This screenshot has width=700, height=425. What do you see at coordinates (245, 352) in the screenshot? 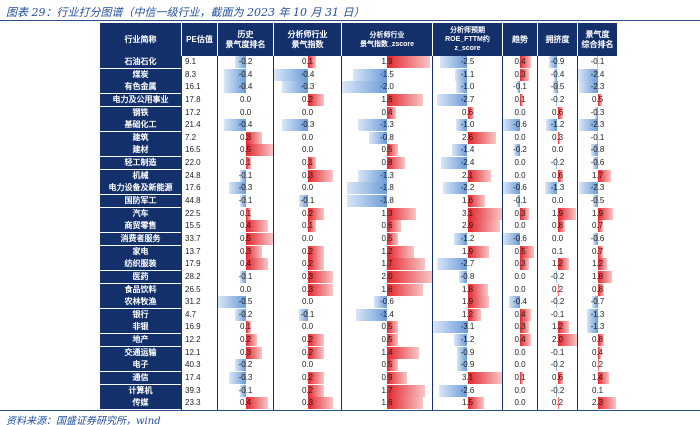
I see `hist-rank-cell: 0.3` at bounding box center [245, 352].